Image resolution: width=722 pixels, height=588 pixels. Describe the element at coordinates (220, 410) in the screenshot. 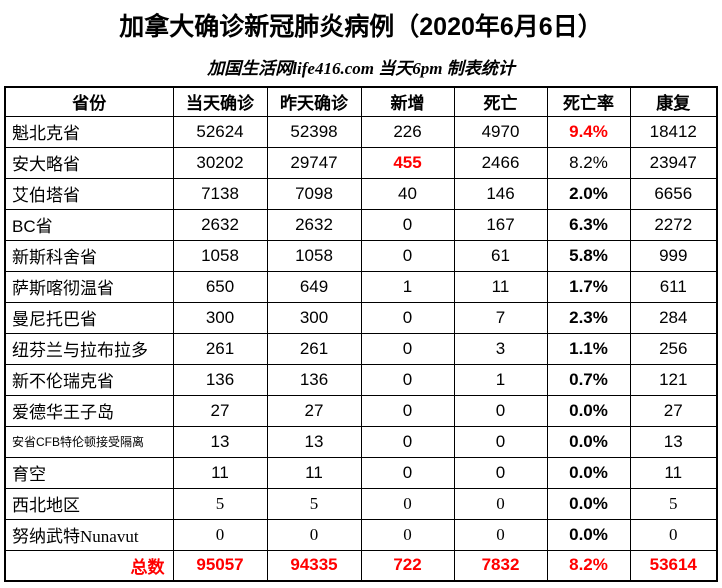

I see `cell-today-confirmed: 27` at that location.